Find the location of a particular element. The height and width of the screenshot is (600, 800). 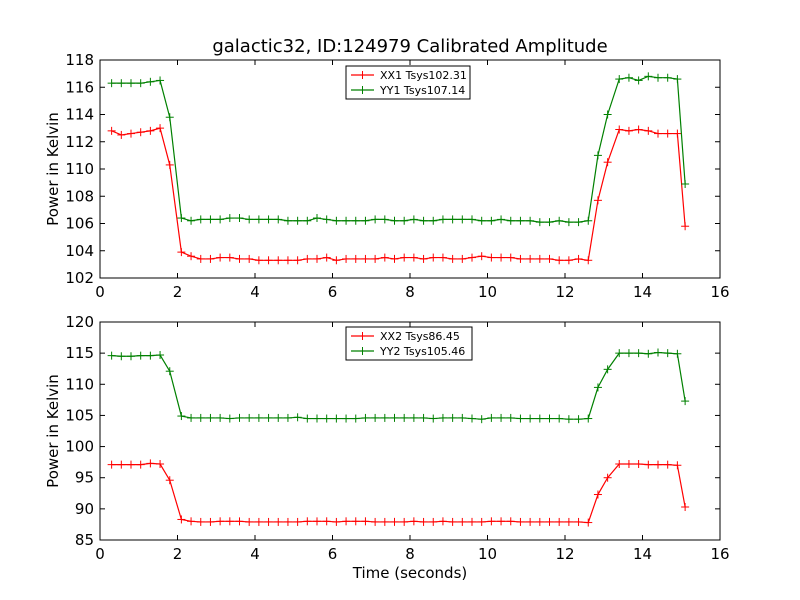

y-tick-label: 110 is located at coordinates (79, 169).